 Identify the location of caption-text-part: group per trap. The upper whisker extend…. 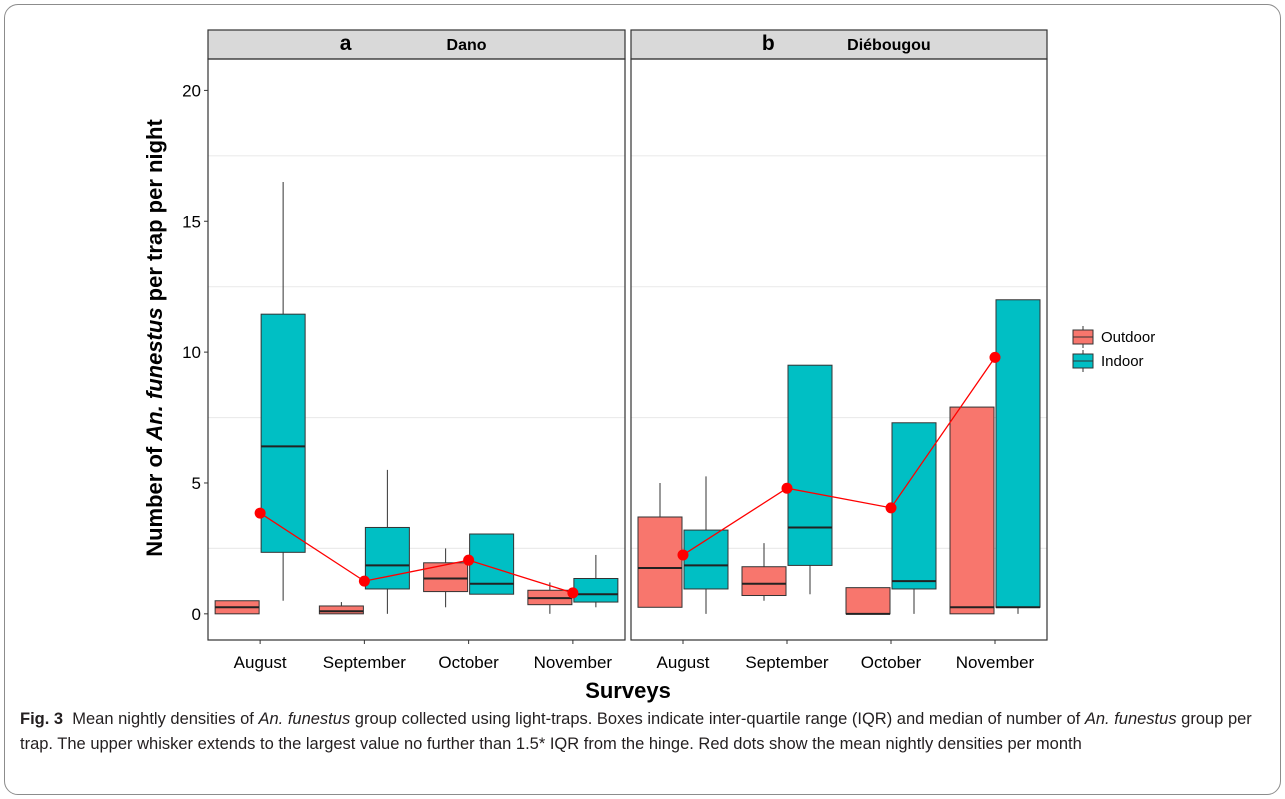
(636, 731).